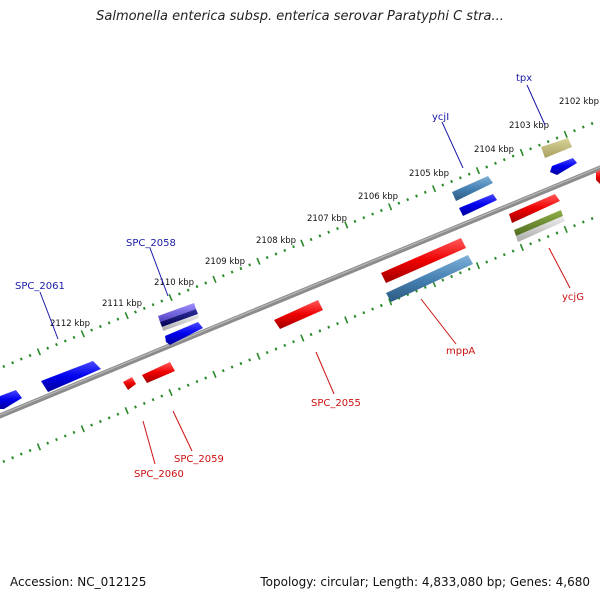 The height and width of the screenshot is (600, 600). I want to click on feature-ycjG-lower-b, so click(540, 229).